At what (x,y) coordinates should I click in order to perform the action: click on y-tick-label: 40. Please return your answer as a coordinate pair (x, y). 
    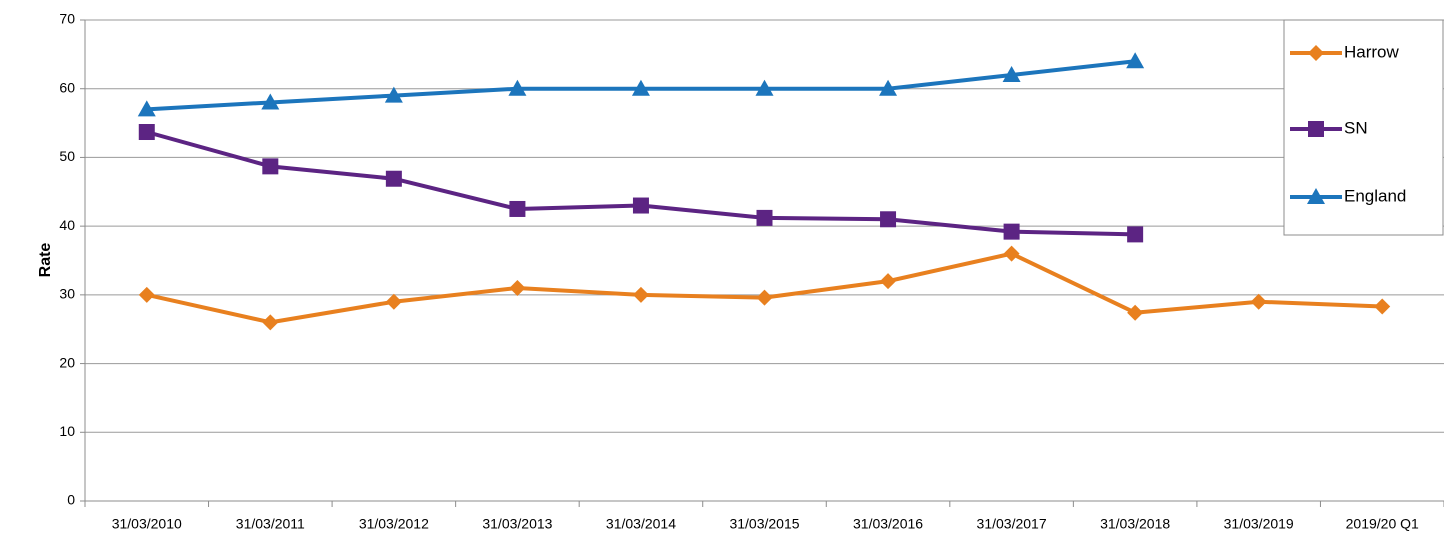
    Looking at the image, I should click on (67, 225).